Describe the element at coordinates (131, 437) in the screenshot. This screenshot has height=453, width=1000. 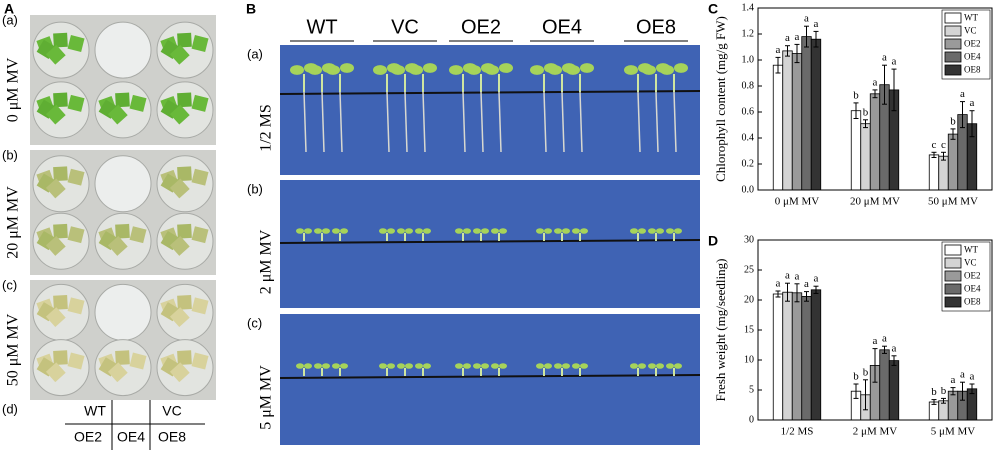
I see `layout-label: OE4` at that location.